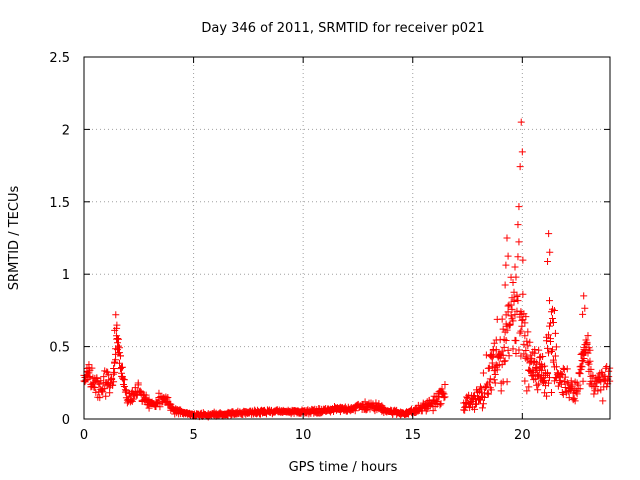  What do you see at coordinates (59, 348) in the screenshot?
I see `y-tick-label: 0.5` at bounding box center [59, 348].